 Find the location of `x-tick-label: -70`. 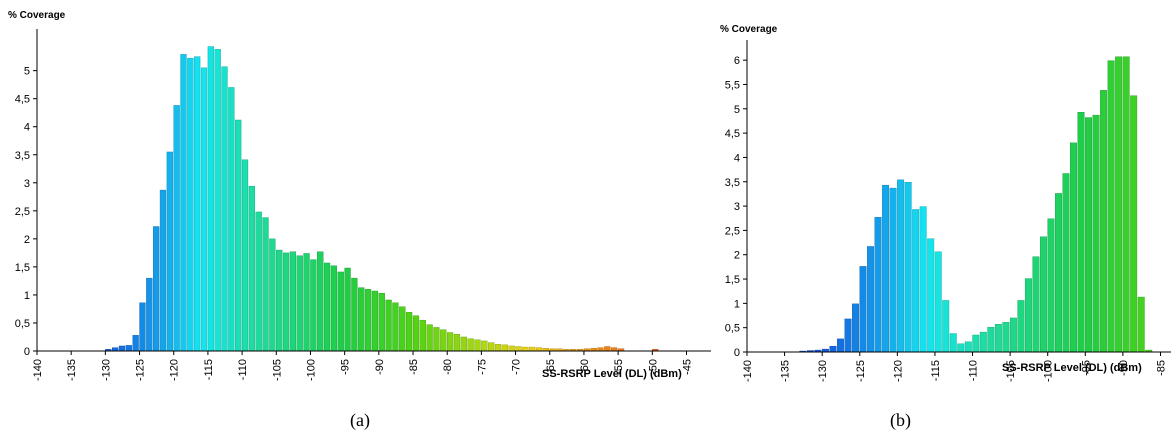

x-tick-label: -70 is located at coordinates (517, 367).